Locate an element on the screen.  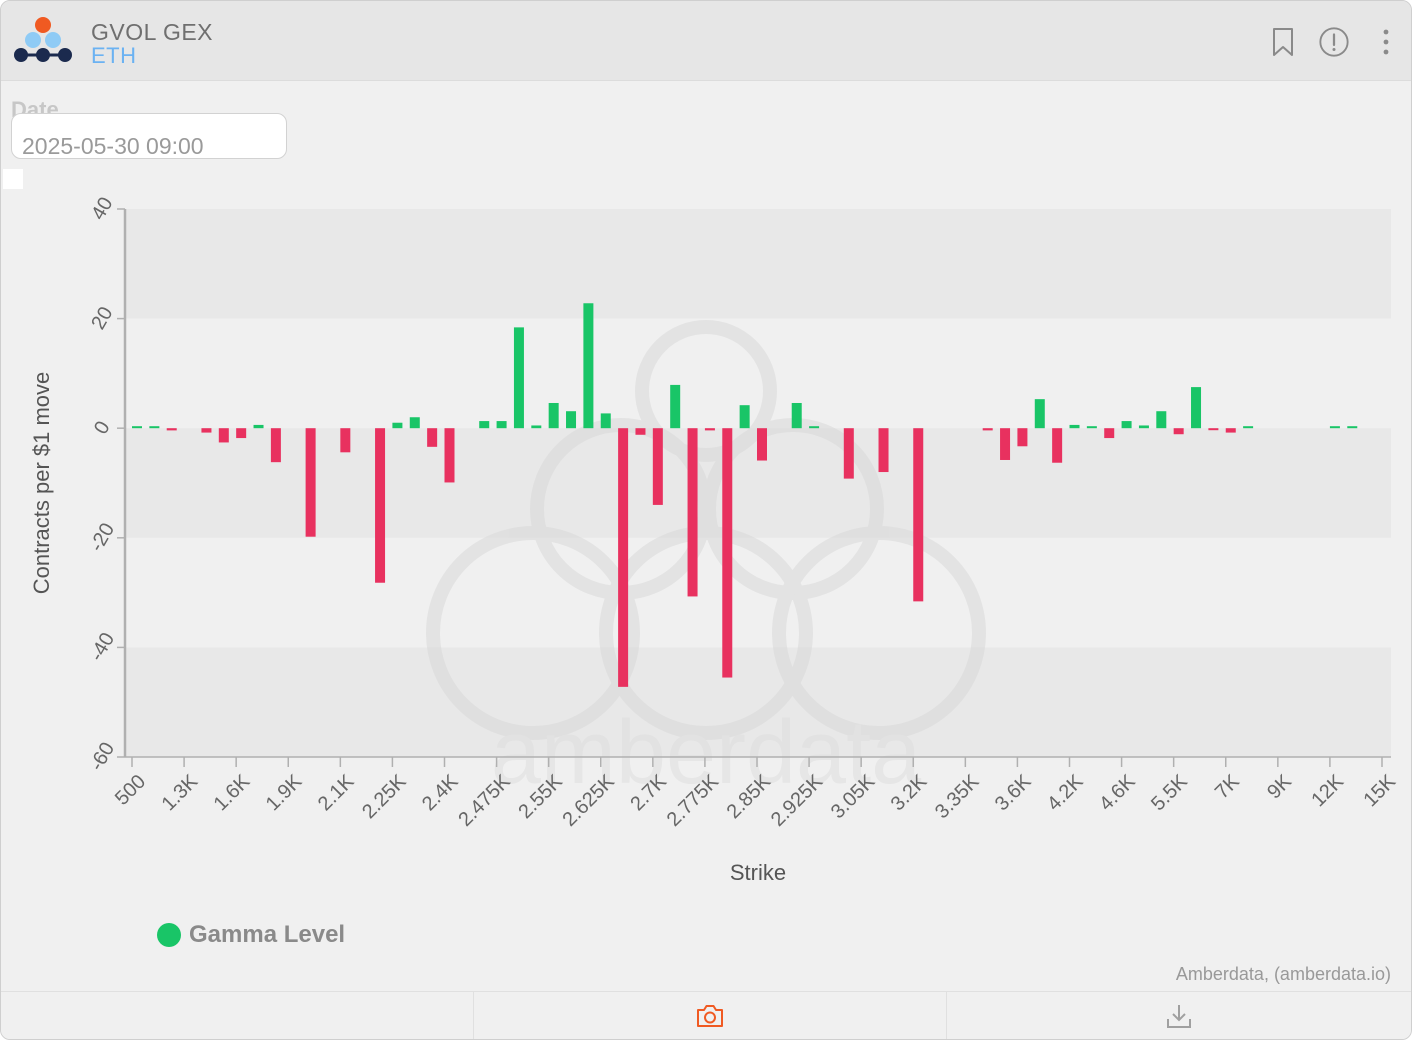
x-tick-label: 4.6K is located at coordinates (1117, 792).